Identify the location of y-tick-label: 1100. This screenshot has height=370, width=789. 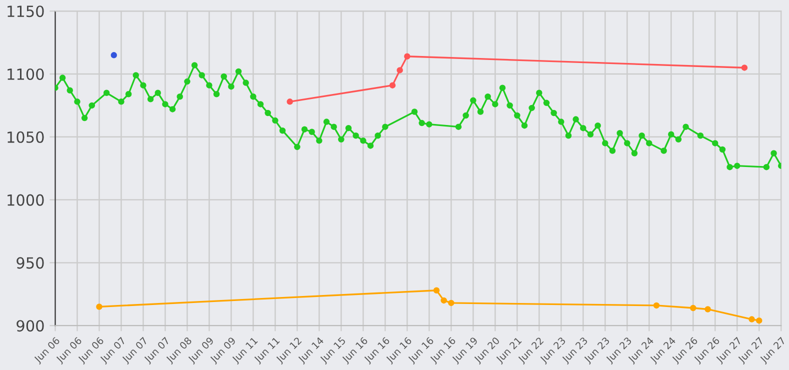
(26, 74).